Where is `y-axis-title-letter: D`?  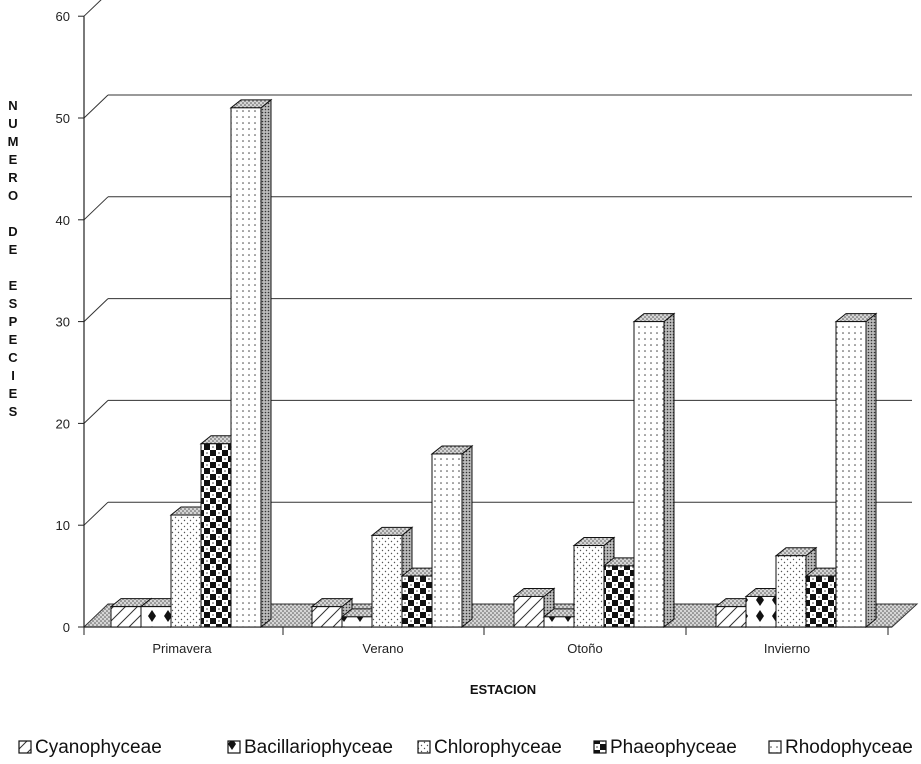 y-axis-title-letter: D is located at coordinates (12, 231).